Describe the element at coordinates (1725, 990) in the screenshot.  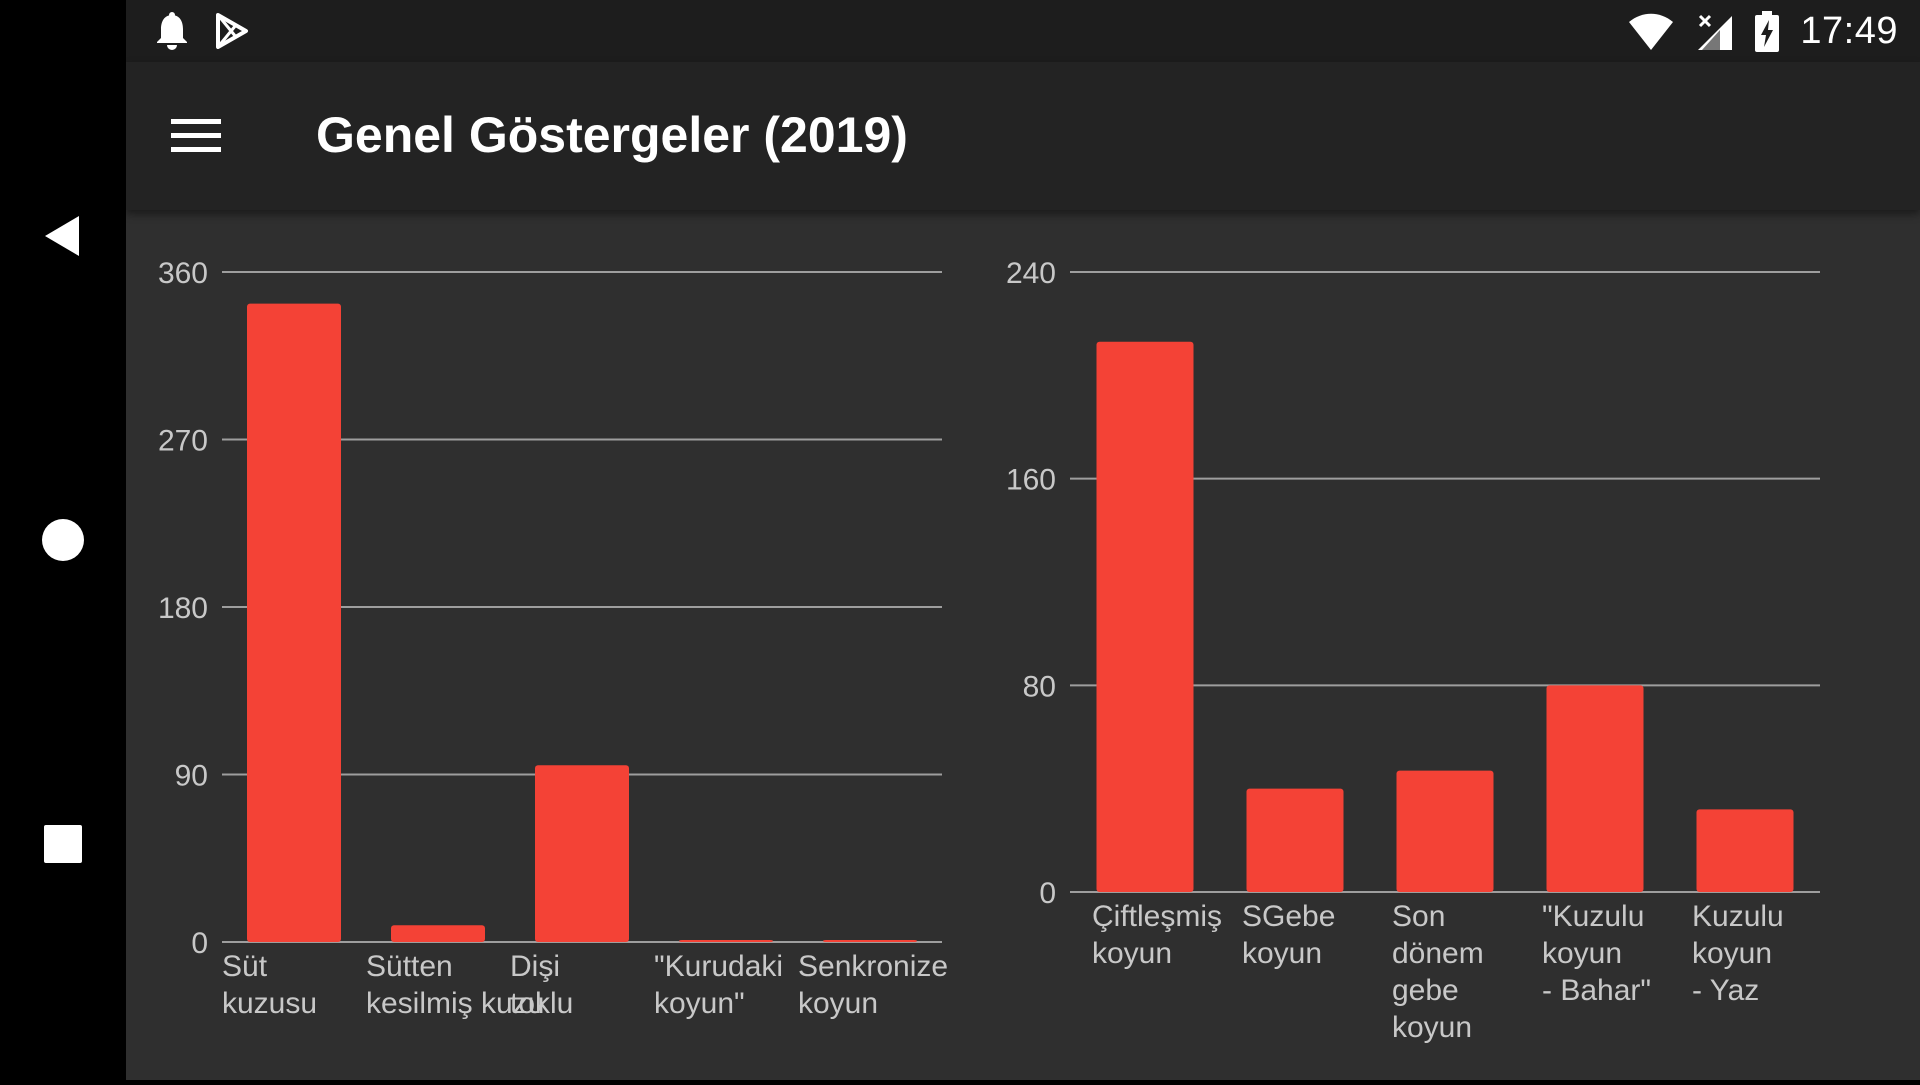
I see `x-tick-label: - Yaz` at that location.